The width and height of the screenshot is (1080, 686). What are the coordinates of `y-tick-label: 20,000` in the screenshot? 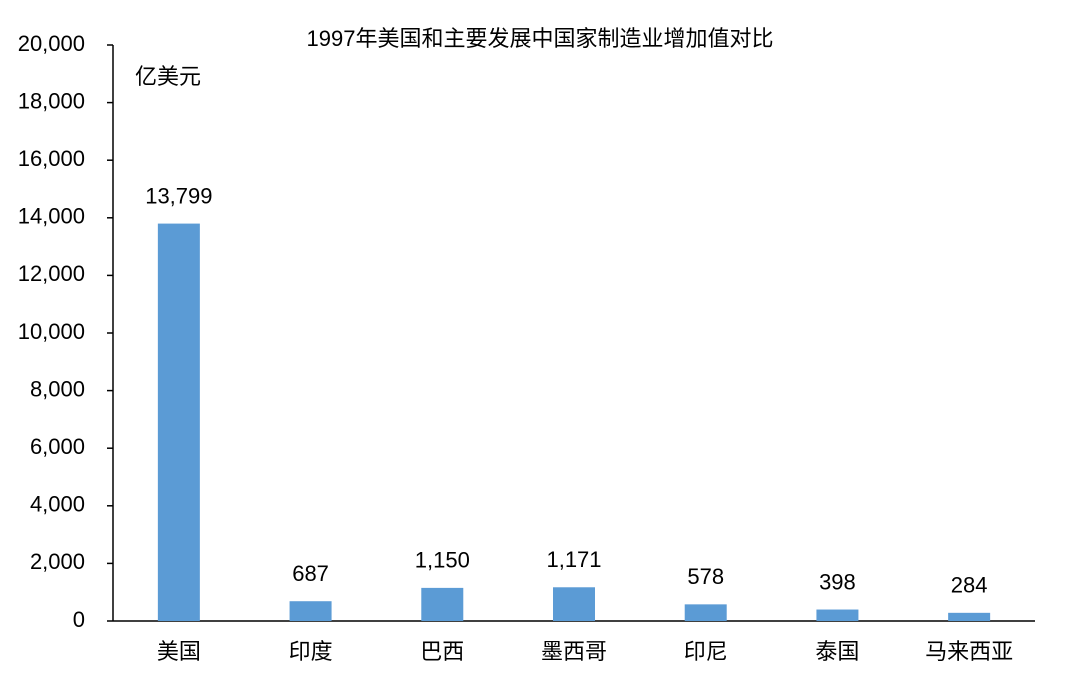 It's located at (51, 43).